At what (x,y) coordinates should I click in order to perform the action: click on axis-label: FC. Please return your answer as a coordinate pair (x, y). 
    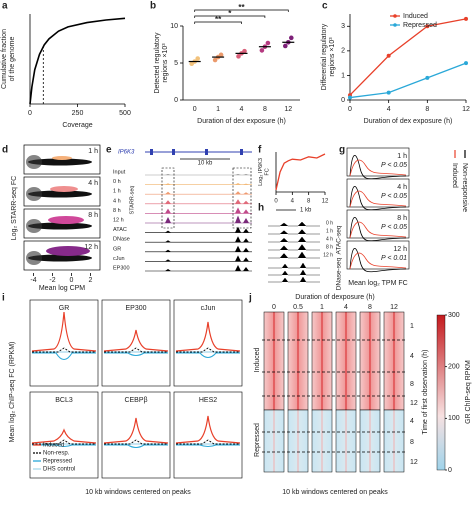
    Looking at the image, I should click on (267, 171).